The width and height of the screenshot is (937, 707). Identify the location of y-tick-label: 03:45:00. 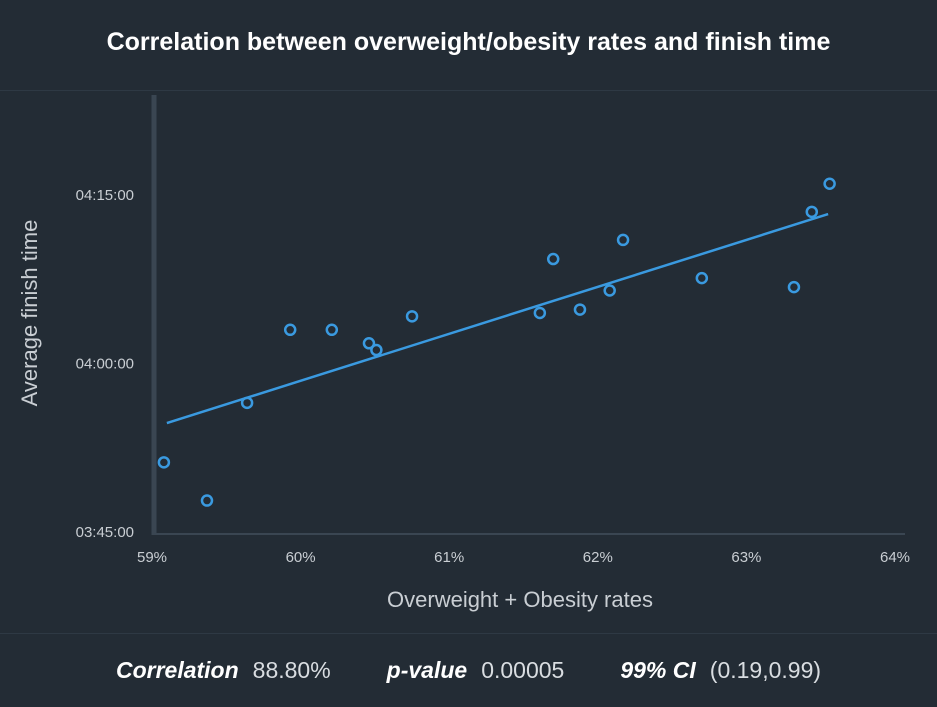
(105, 532).